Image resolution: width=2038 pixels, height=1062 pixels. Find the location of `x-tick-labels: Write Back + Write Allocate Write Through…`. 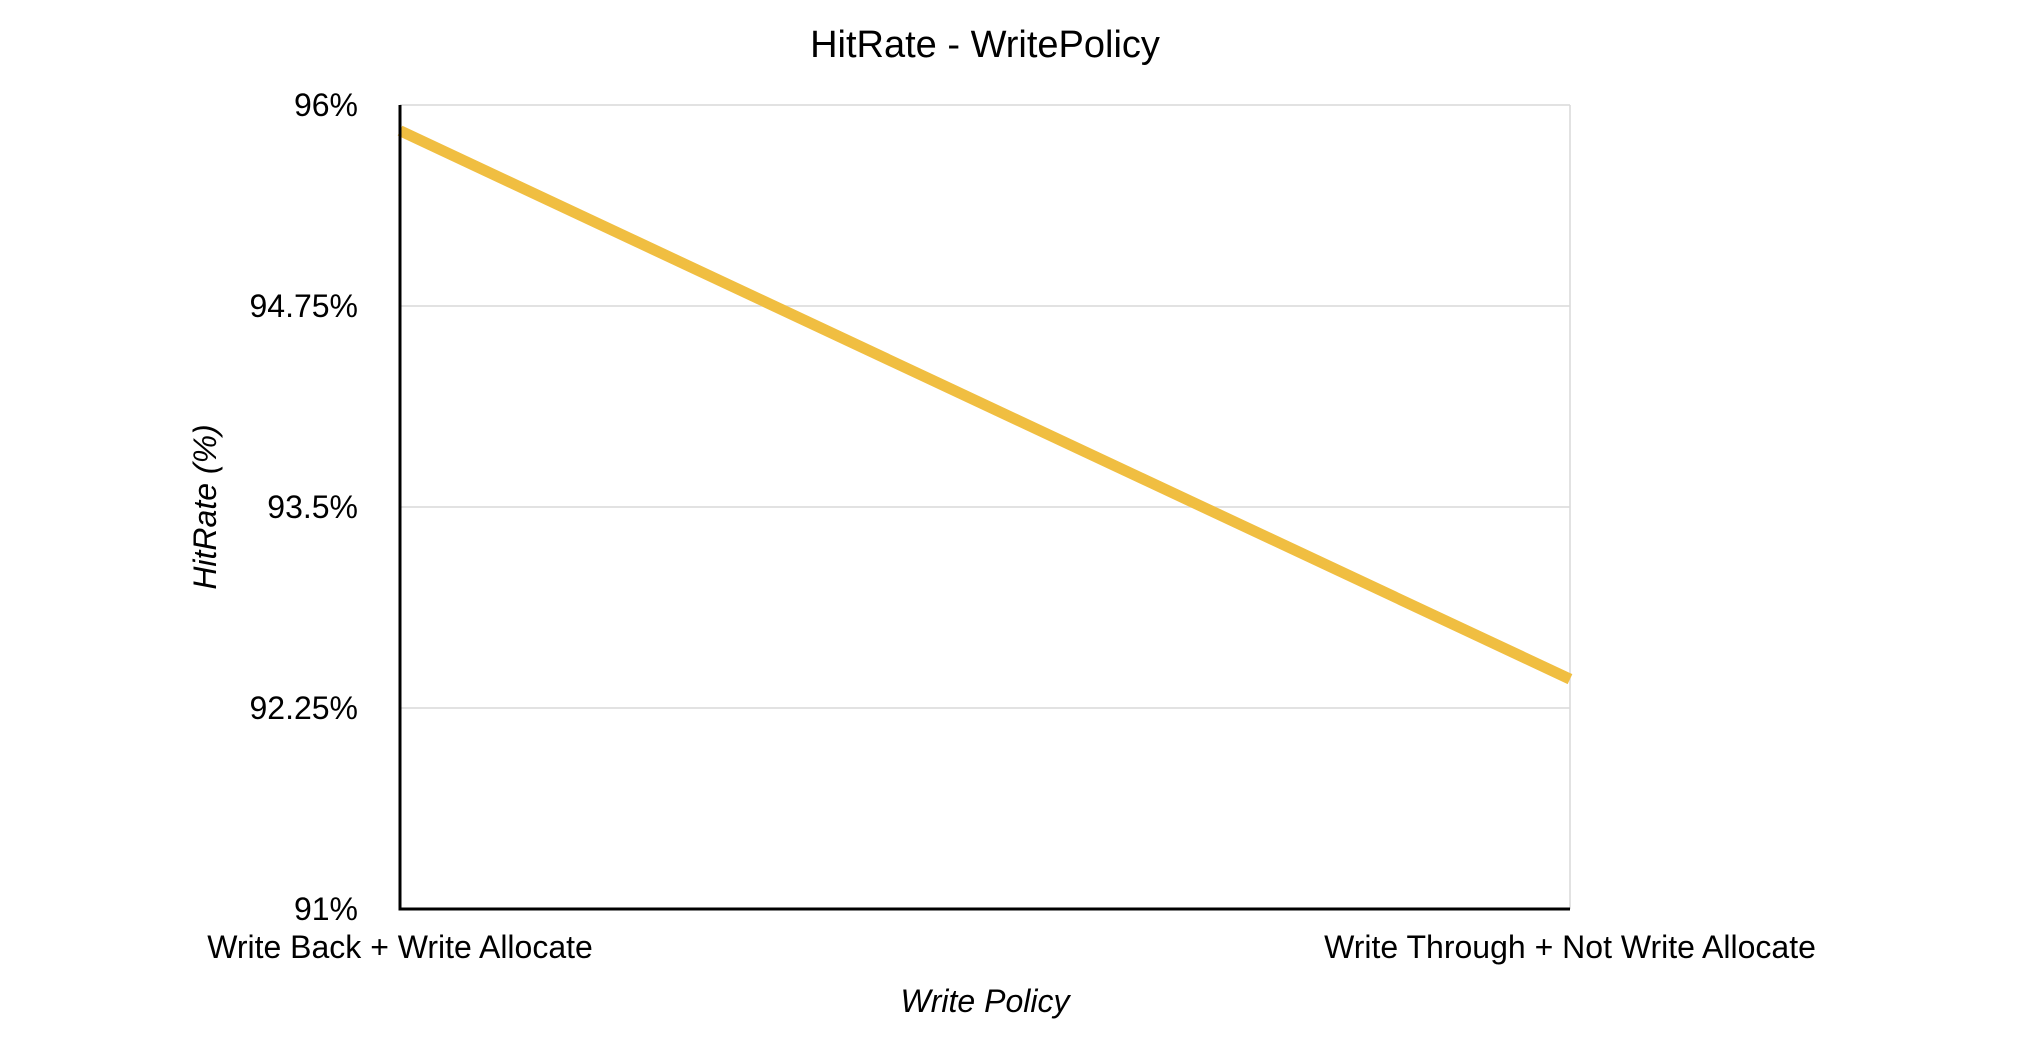

x-tick-labels: Write Back + Write Allocate Write Through… is located at coordinates (1011, 947).